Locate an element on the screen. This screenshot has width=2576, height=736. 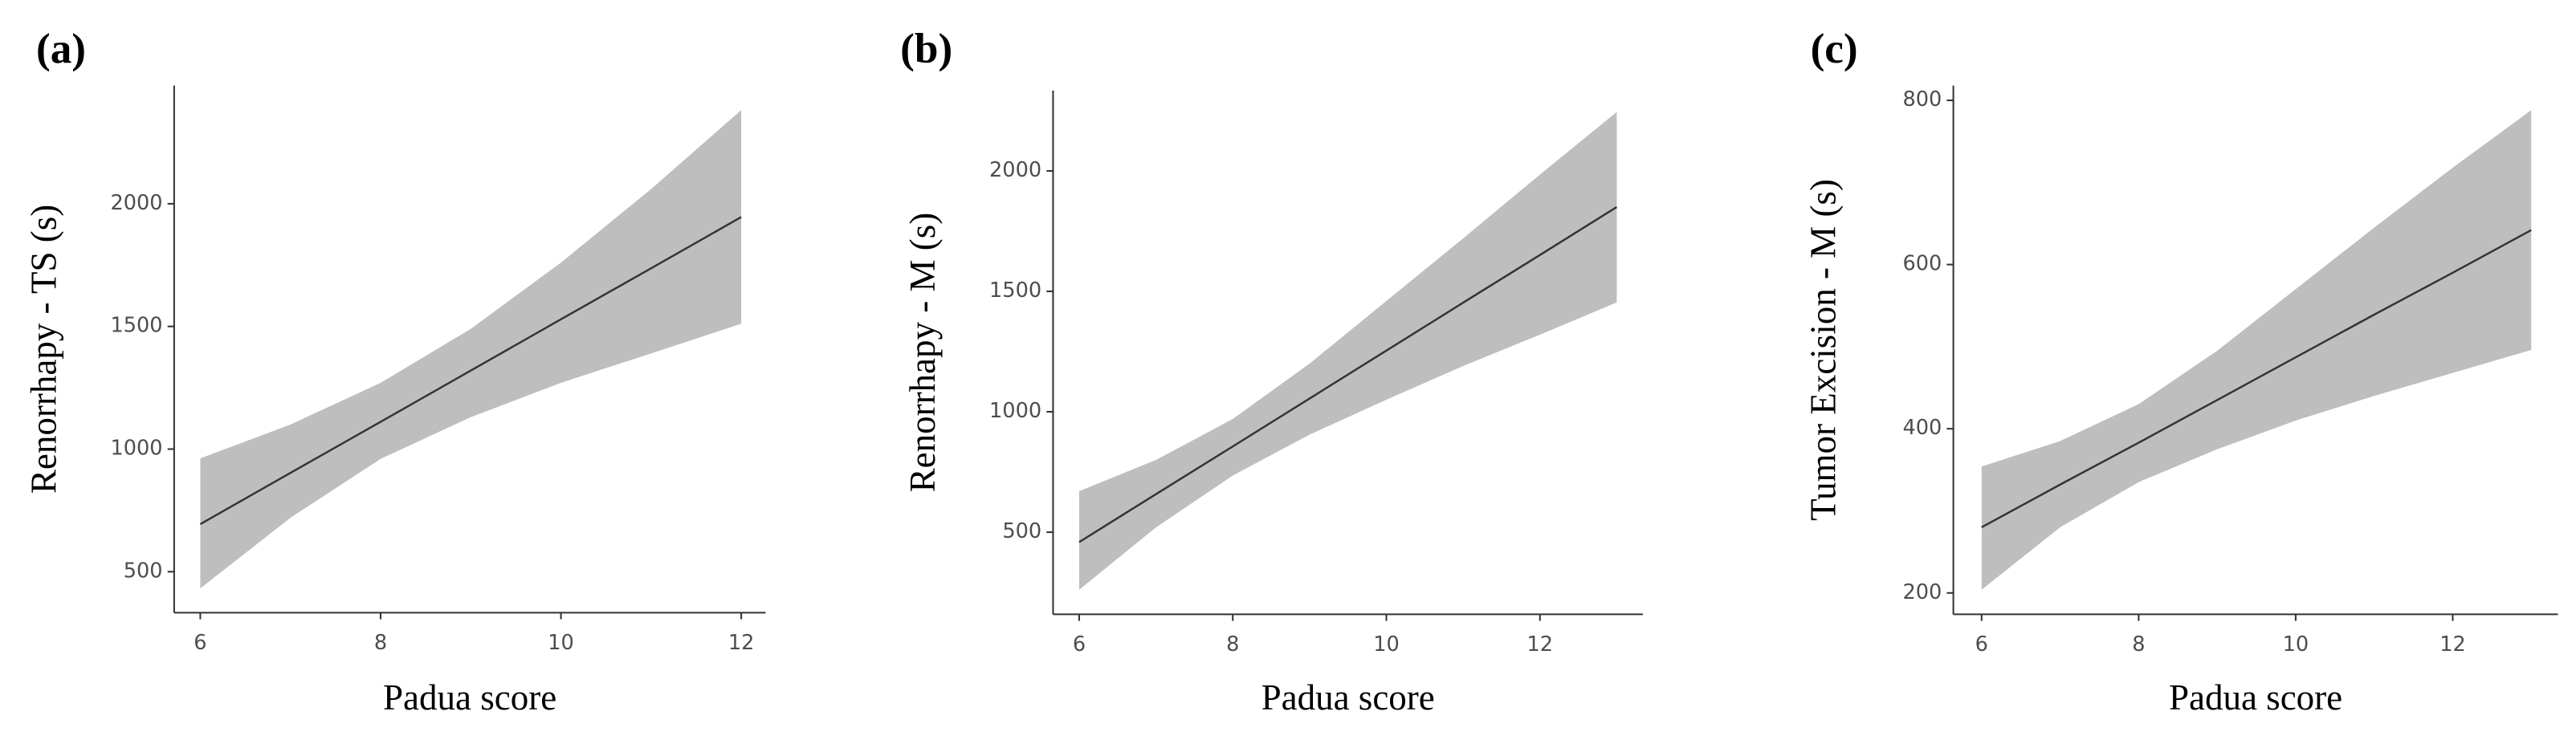
y-axis-label: Renorrhapy - TS (s) is located at coordinates (44, 349).